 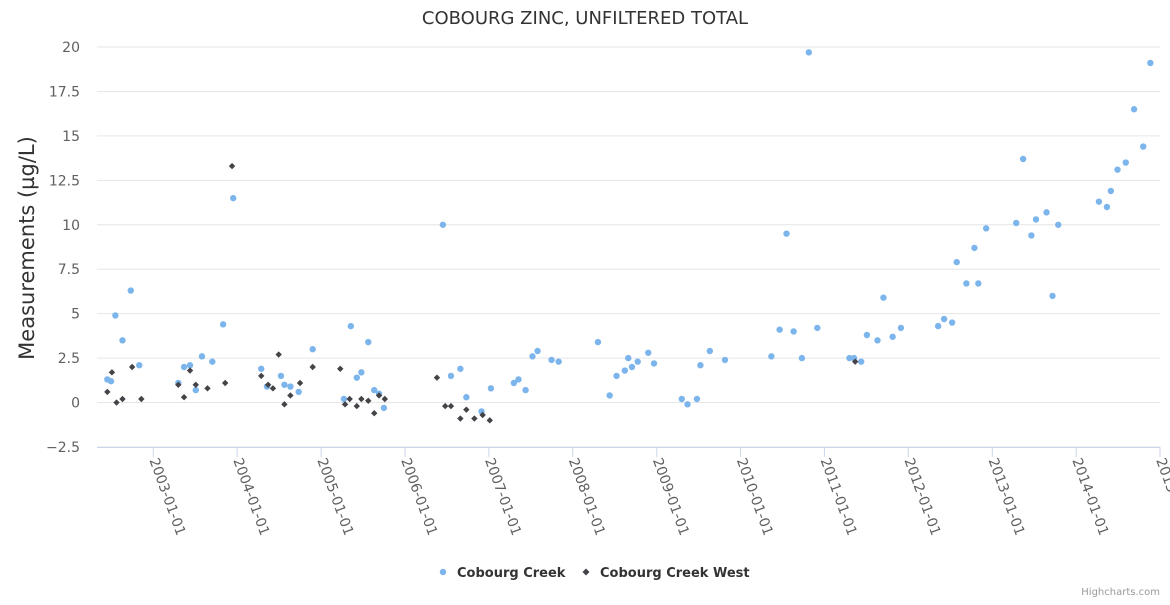 I want to click on credits-link: Highcharts.com, so click(x=1120, y=592).